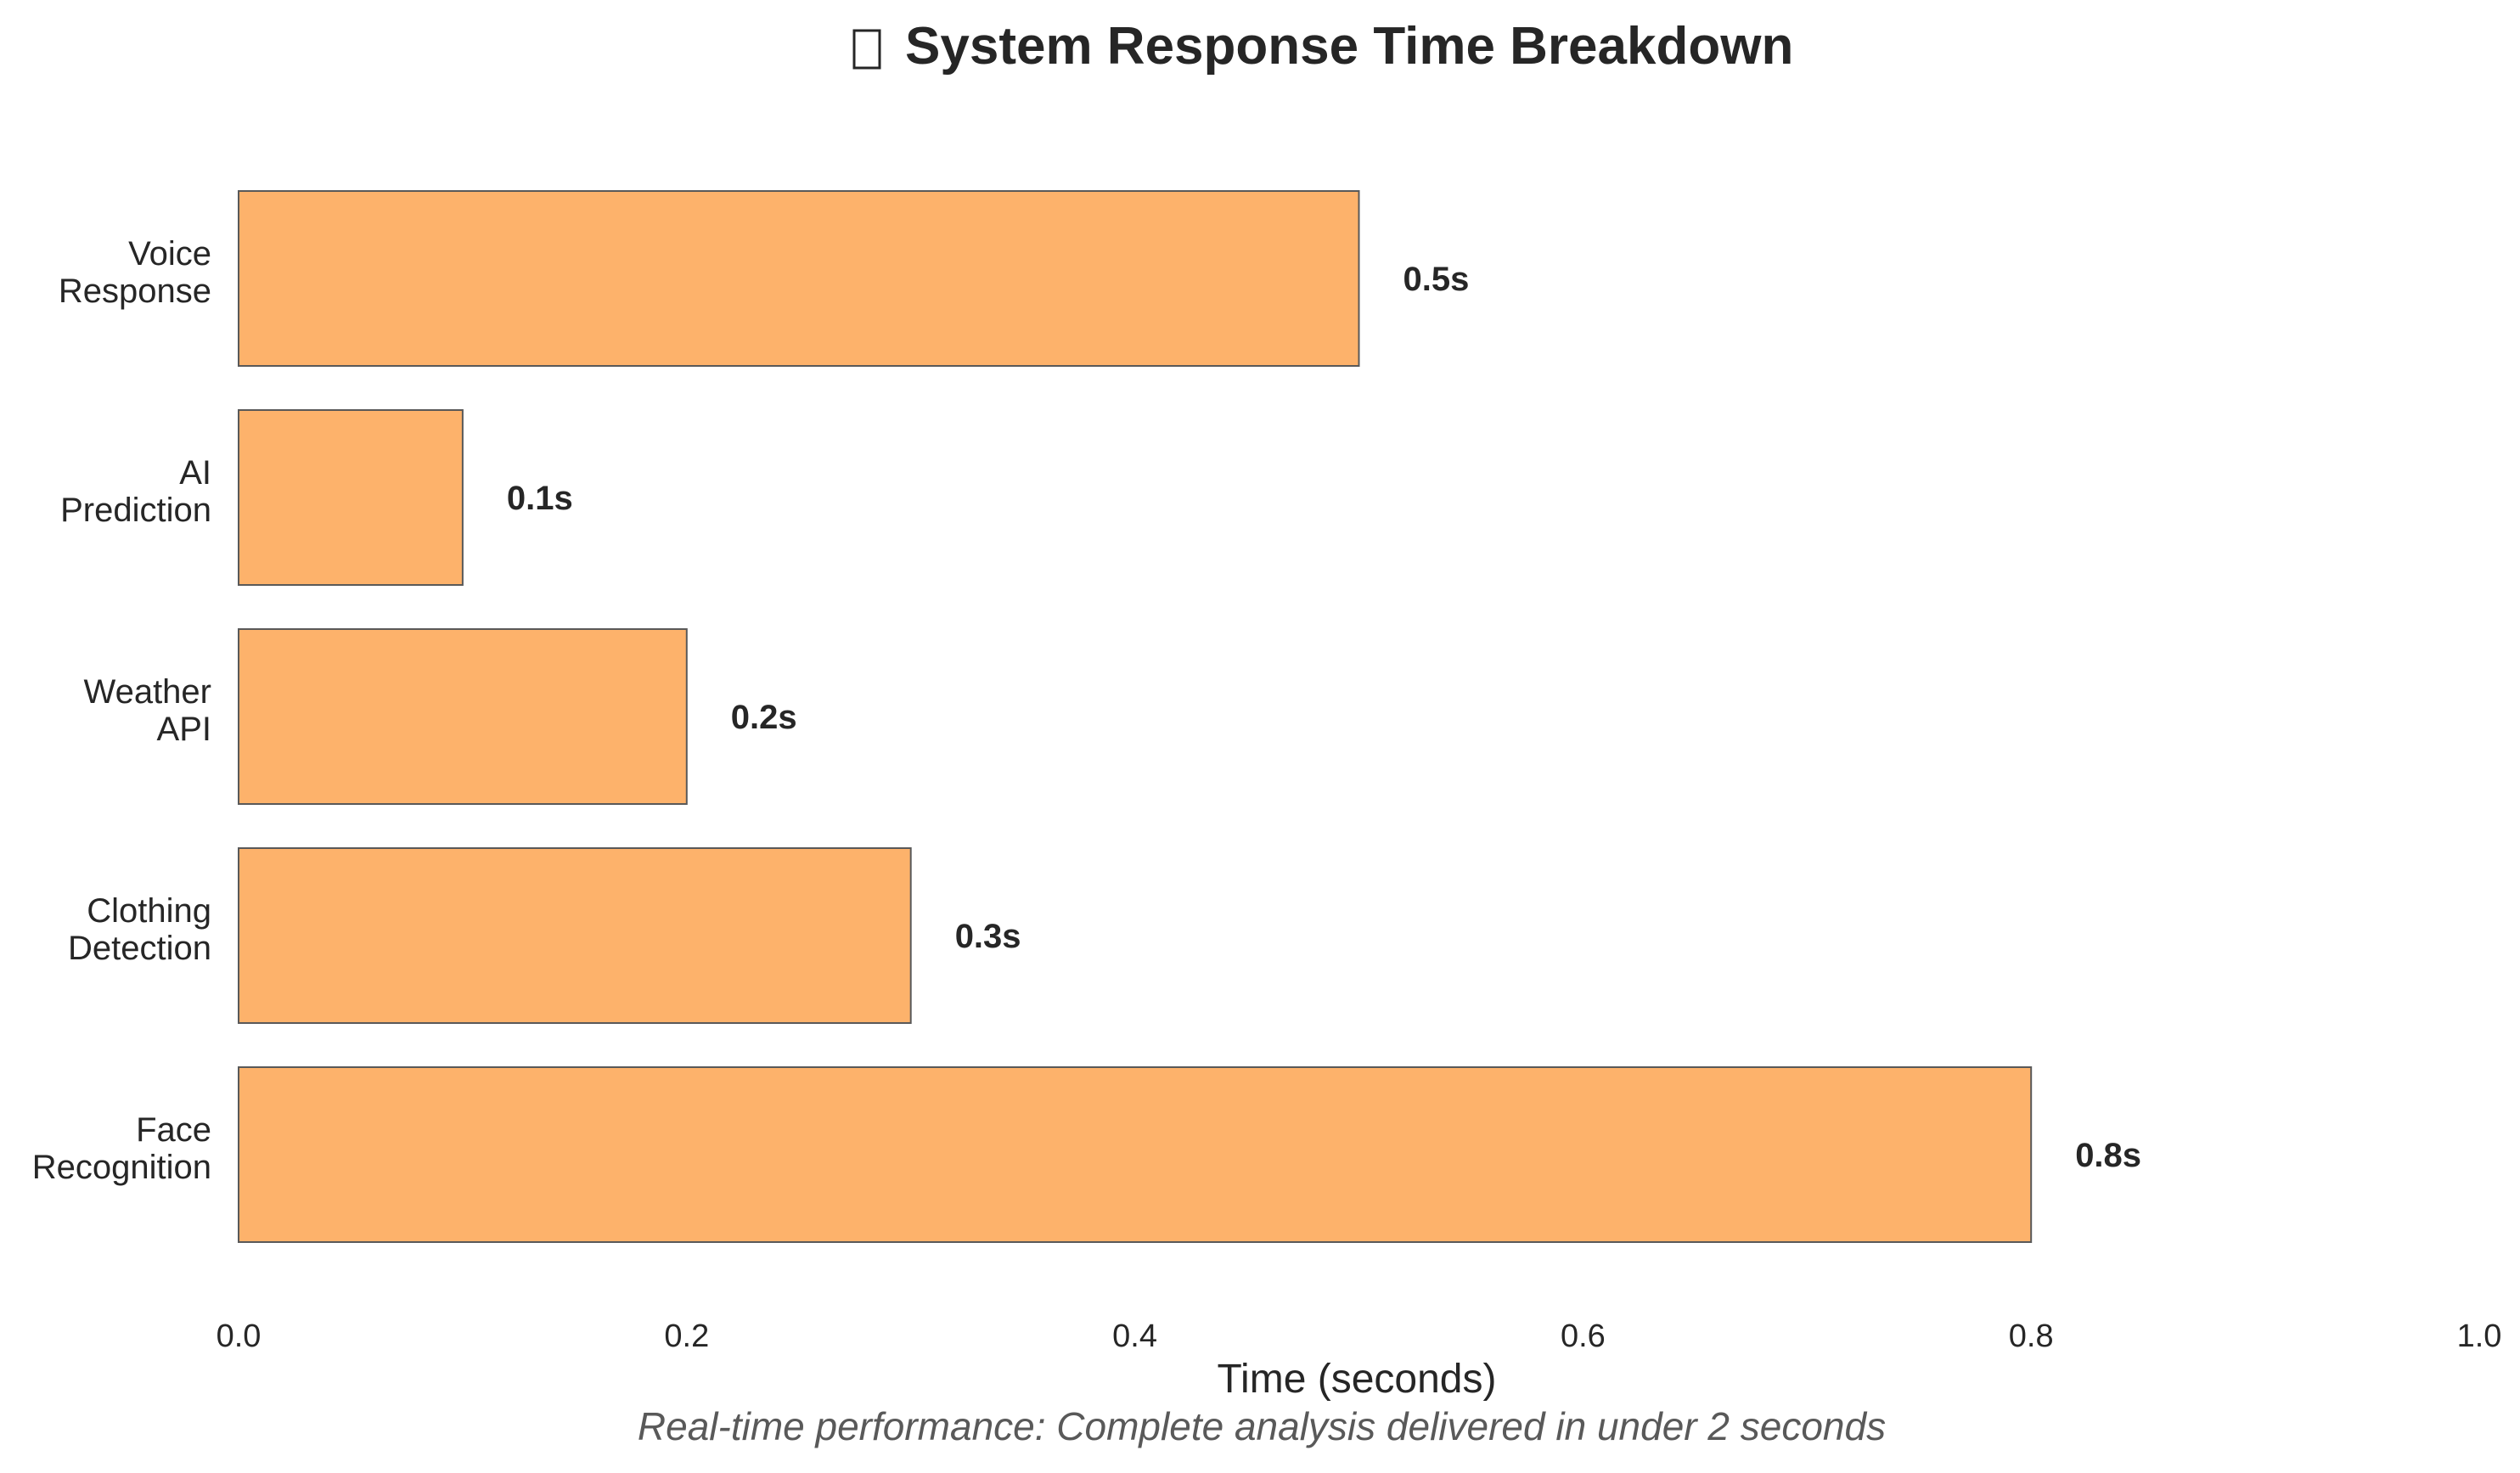 This screenshot has height=1473, width=2520. I want to click on y-tick-label: AI Prediction, so click(136, 492).